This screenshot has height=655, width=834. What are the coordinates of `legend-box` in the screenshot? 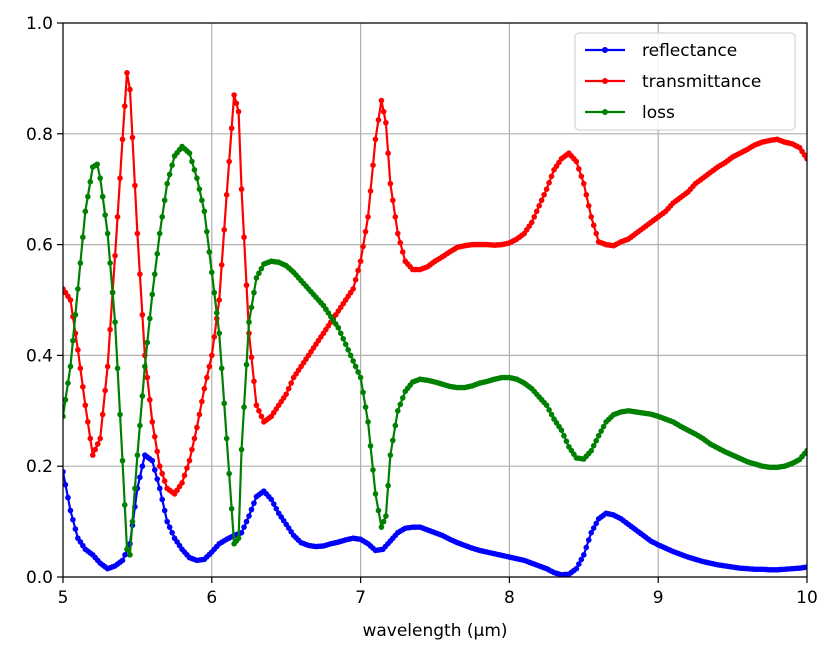 It's located at (685, 81).